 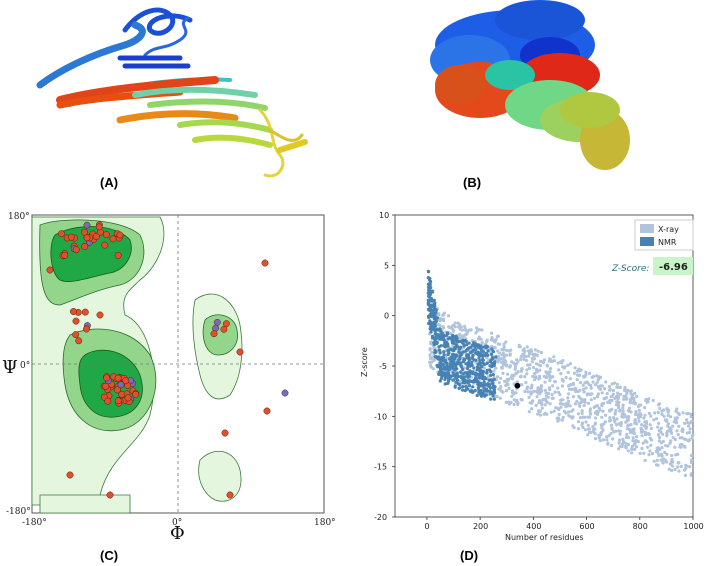 I want to click on rama-x-left-tick: -180°, so click(x=34, y=523).